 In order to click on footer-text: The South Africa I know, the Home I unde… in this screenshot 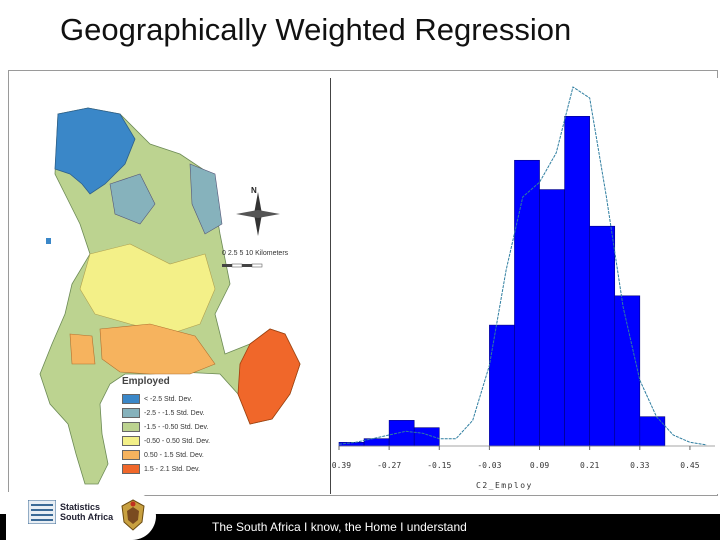, I will do `click(339, 527)`.